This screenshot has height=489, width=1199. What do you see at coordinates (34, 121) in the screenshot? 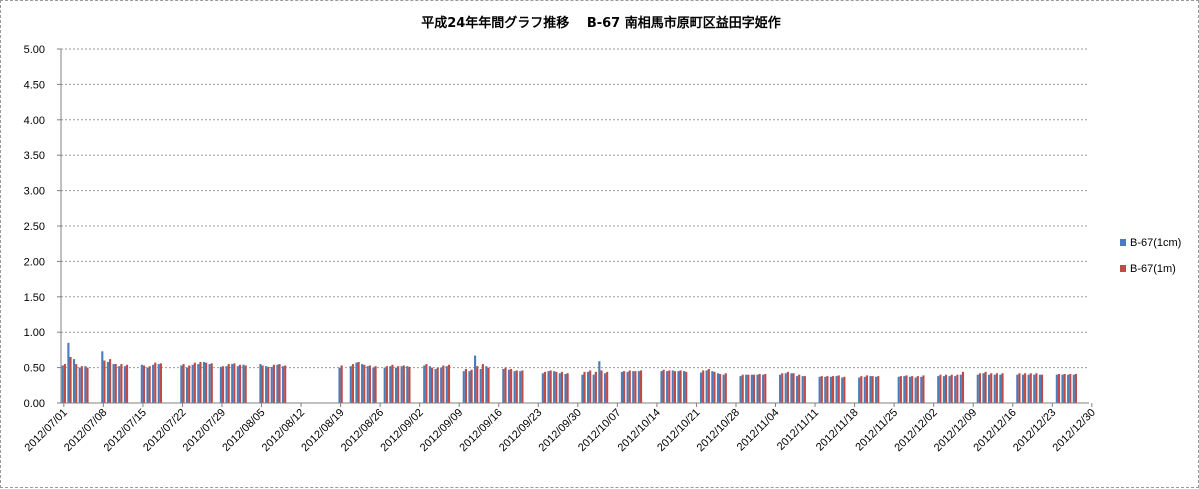
I see `y-tick-label-8: 4.00` at bounding box center [34, 121].